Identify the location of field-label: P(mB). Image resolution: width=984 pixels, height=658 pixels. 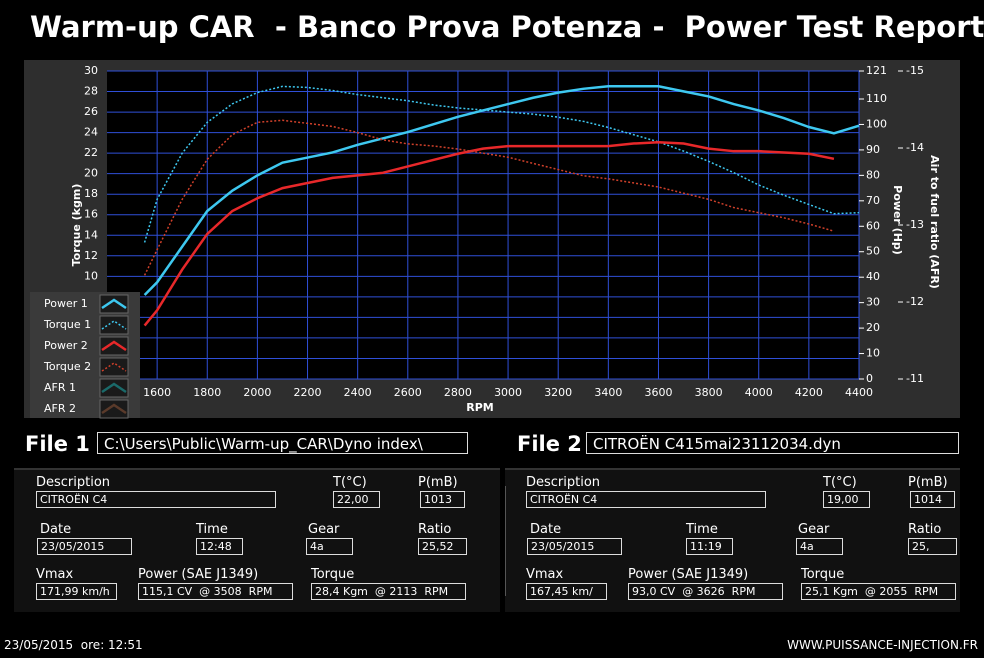
(928, 482).